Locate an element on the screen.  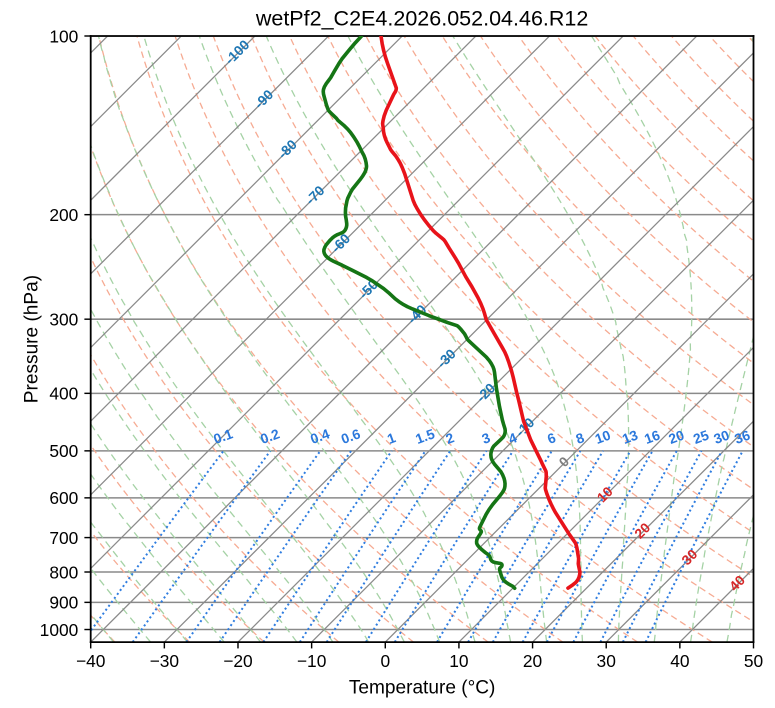
svg-text: 36 is located at coordinates (742, 437).